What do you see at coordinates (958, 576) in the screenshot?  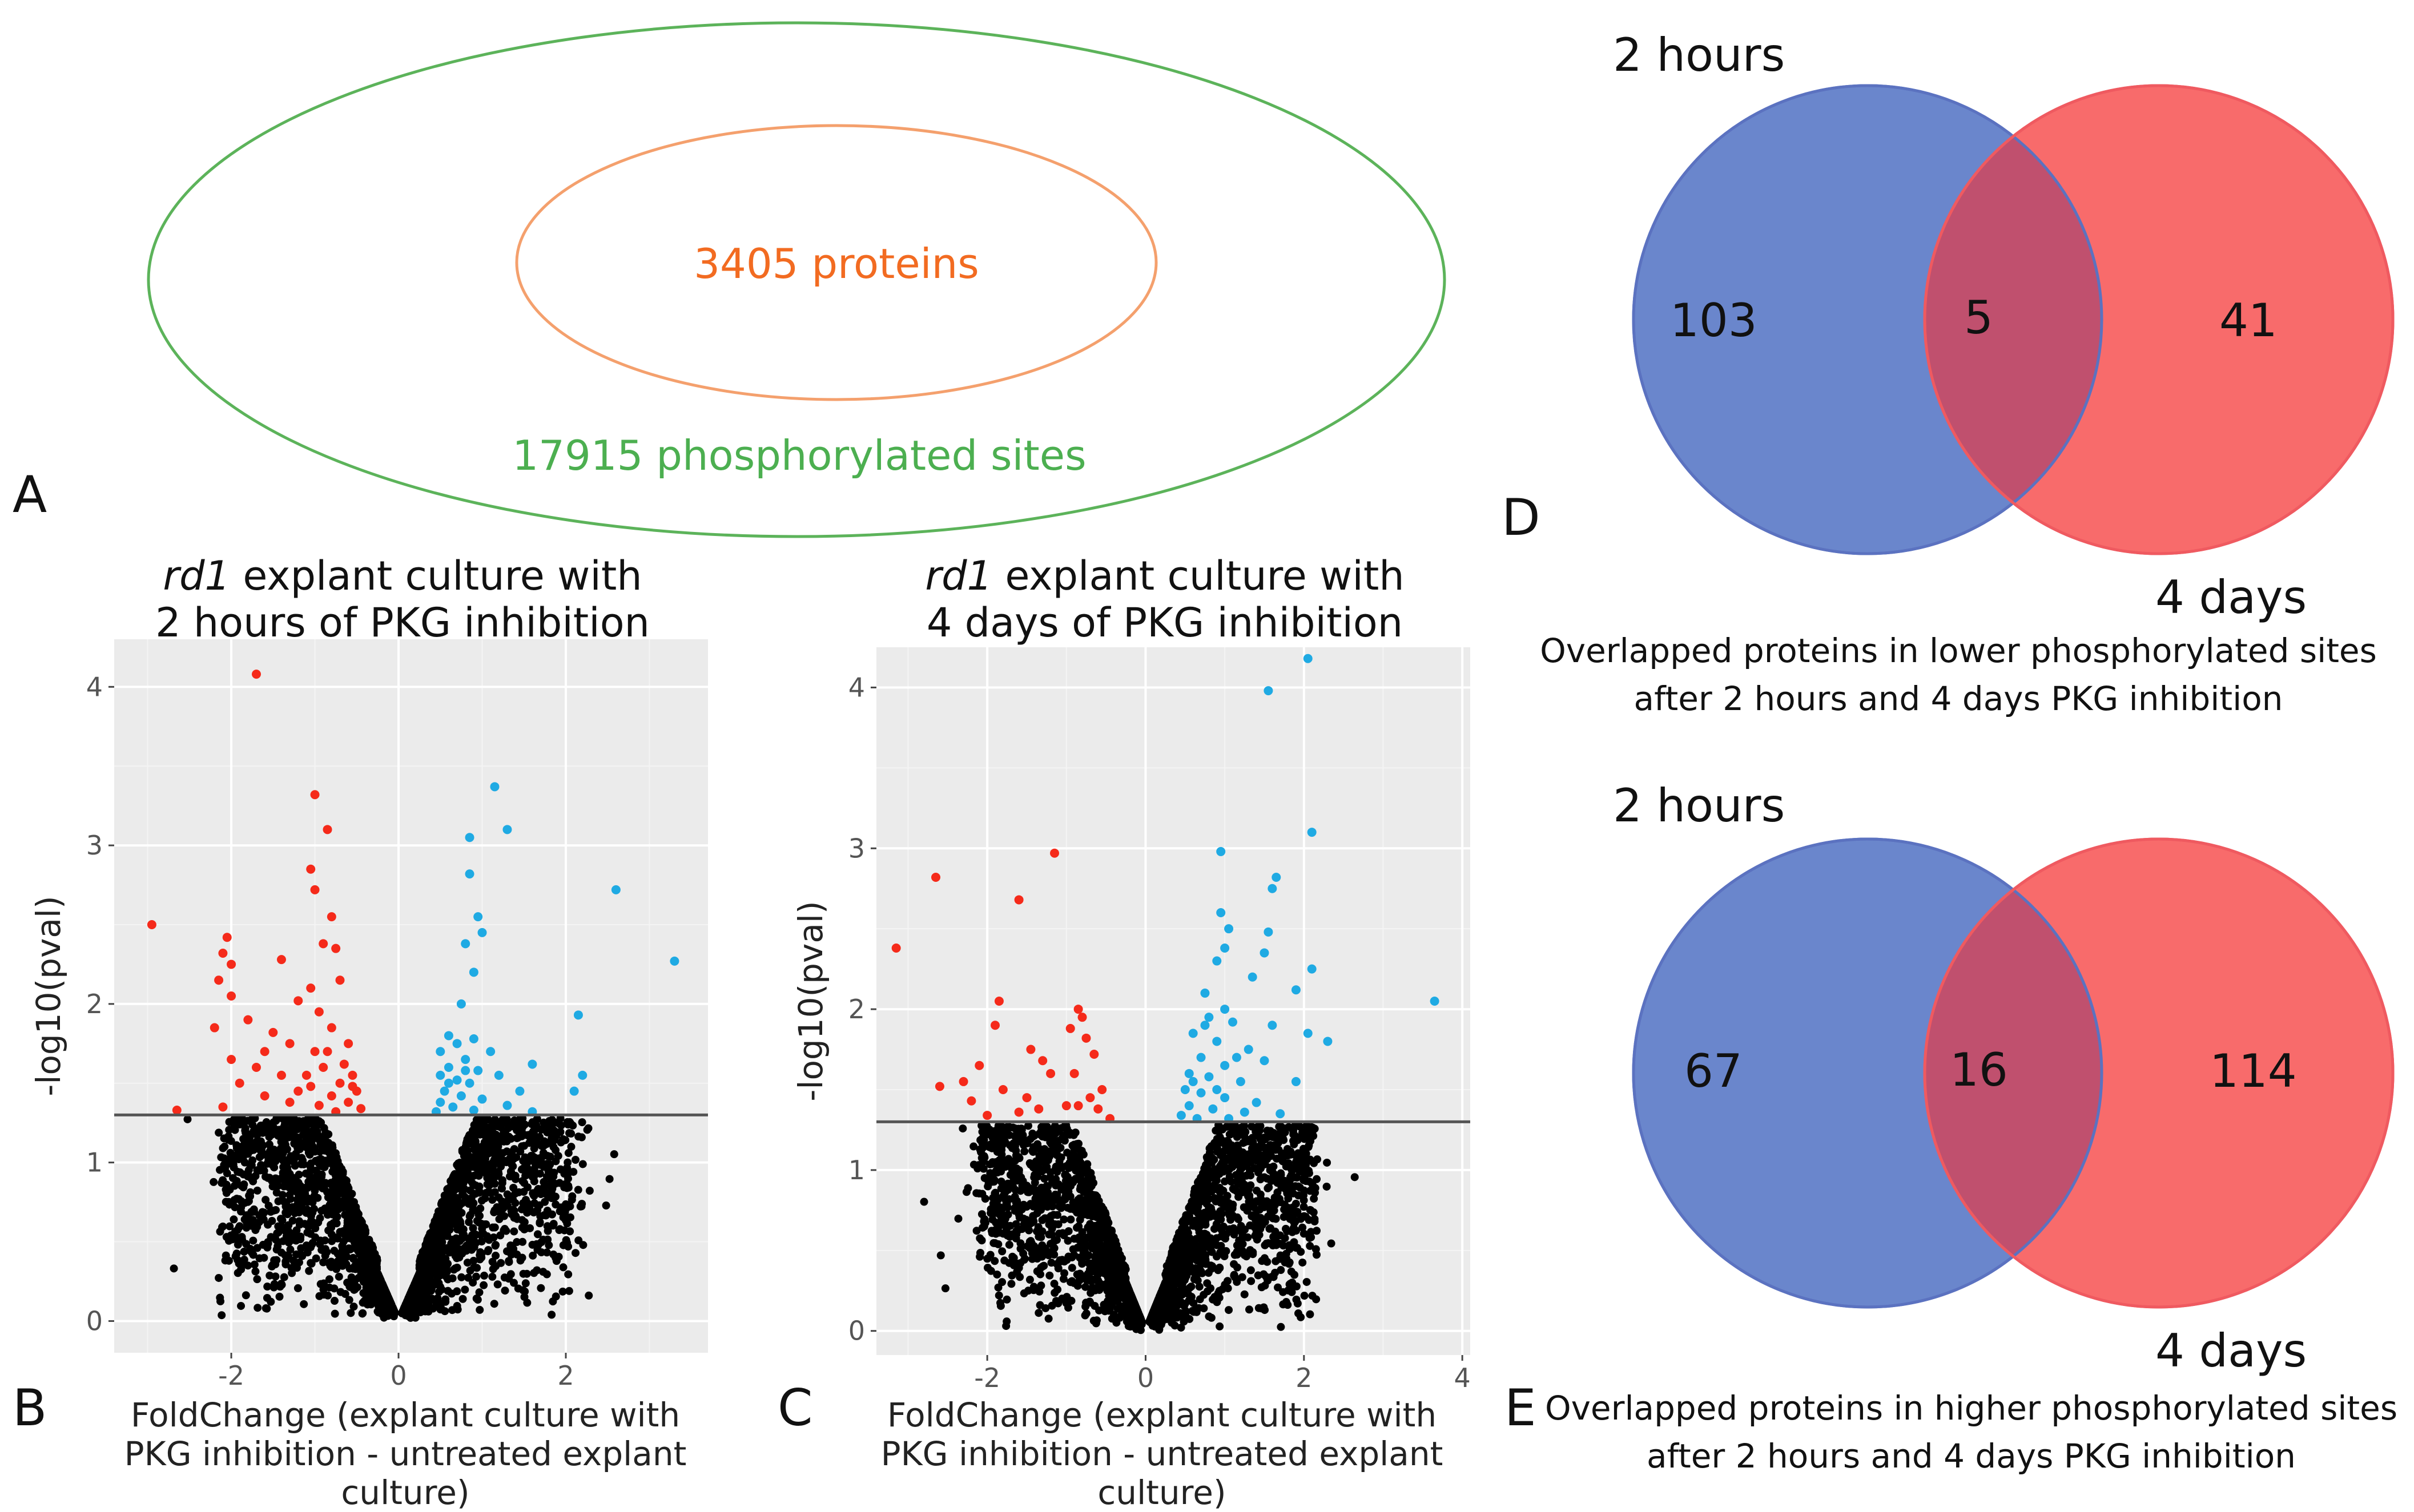 I see `plot-c-title-italic: rd1` at bounding box center [958, 576].